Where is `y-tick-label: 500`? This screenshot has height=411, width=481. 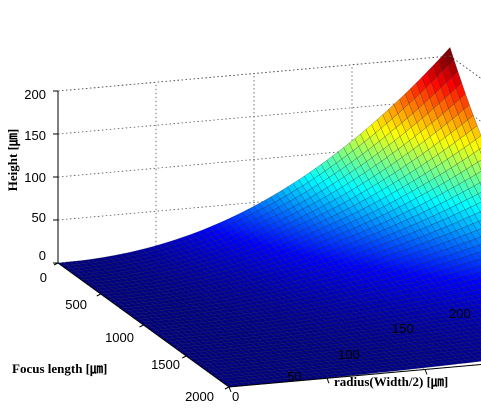
y-tick-label: 500 is located at coordinates (76, 304).